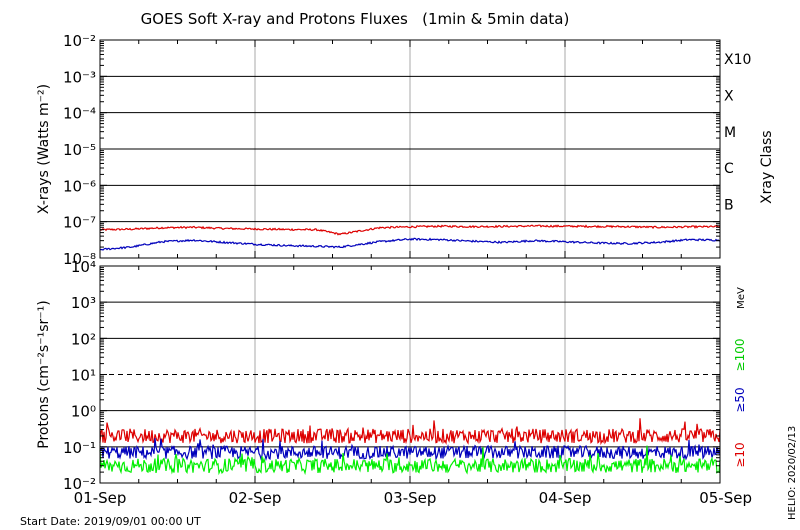 The image size is (800, 530). What do you see at coordinates (83, 303) in the screenshot?
I see `y-tick-label: 10³` at bounding box center [83, 303].